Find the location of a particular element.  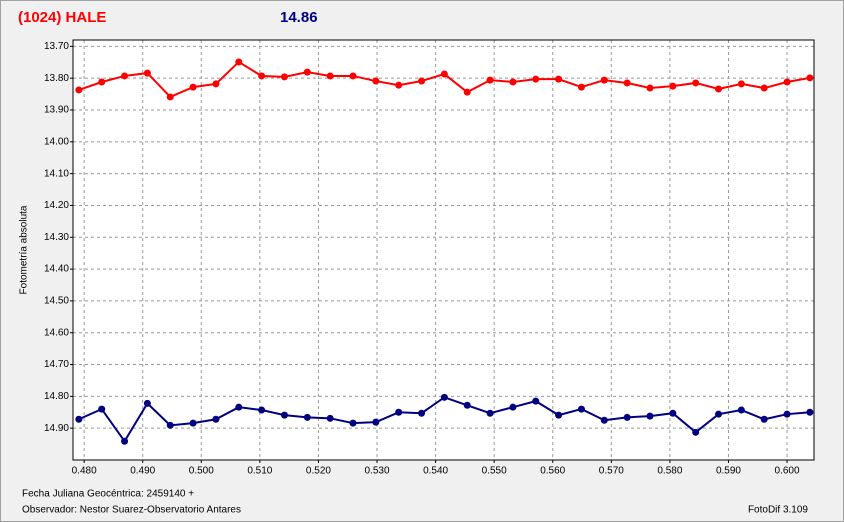

x-axis-label: Fecha Juliana Geocéntrica: 2459140 + is located at coordinates (108, 494).